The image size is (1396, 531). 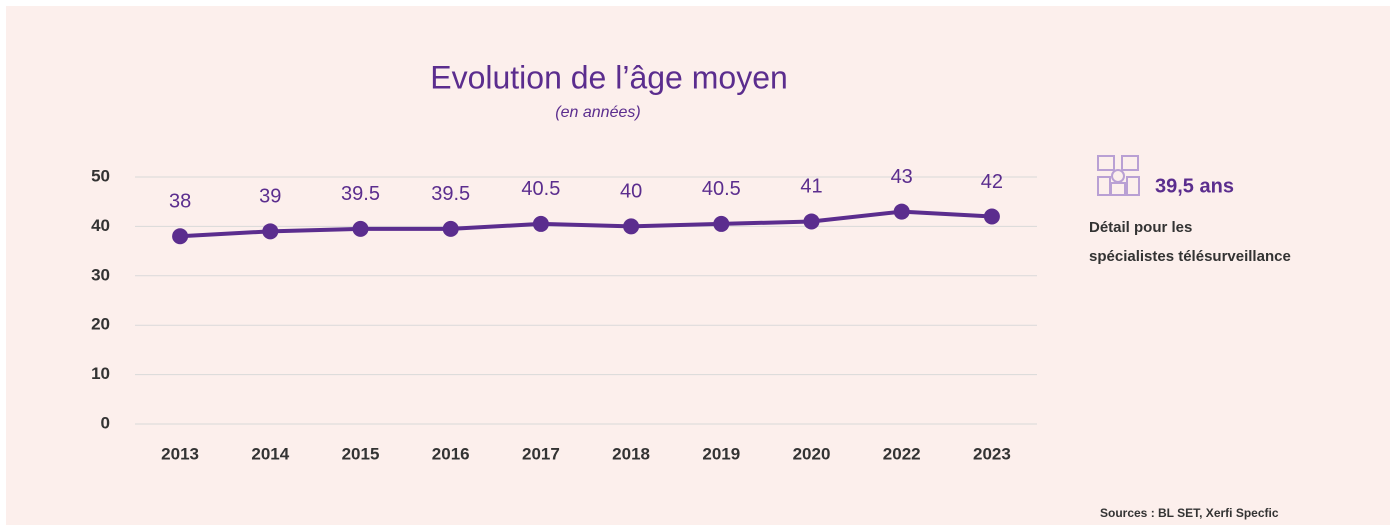 I want to click on line, so click(x=586, y=224).